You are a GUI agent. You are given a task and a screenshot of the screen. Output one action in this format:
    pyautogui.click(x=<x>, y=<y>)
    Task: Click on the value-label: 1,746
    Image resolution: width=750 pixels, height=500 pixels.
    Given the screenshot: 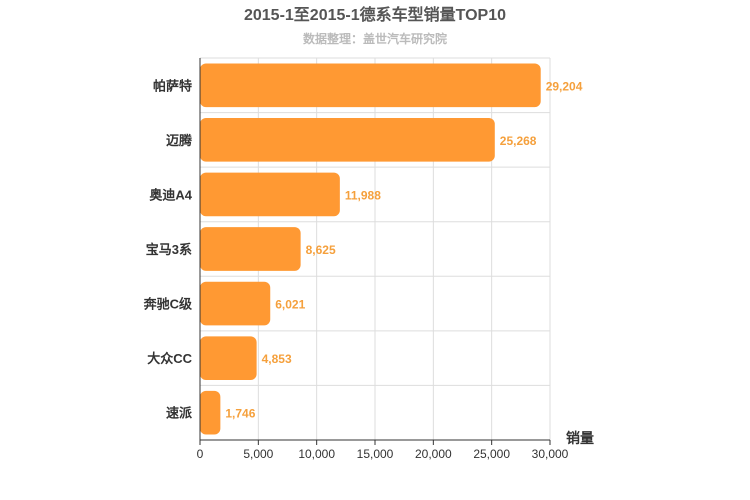 What is the action you would take?
    pyautogui.click(x=240, y=414)
    